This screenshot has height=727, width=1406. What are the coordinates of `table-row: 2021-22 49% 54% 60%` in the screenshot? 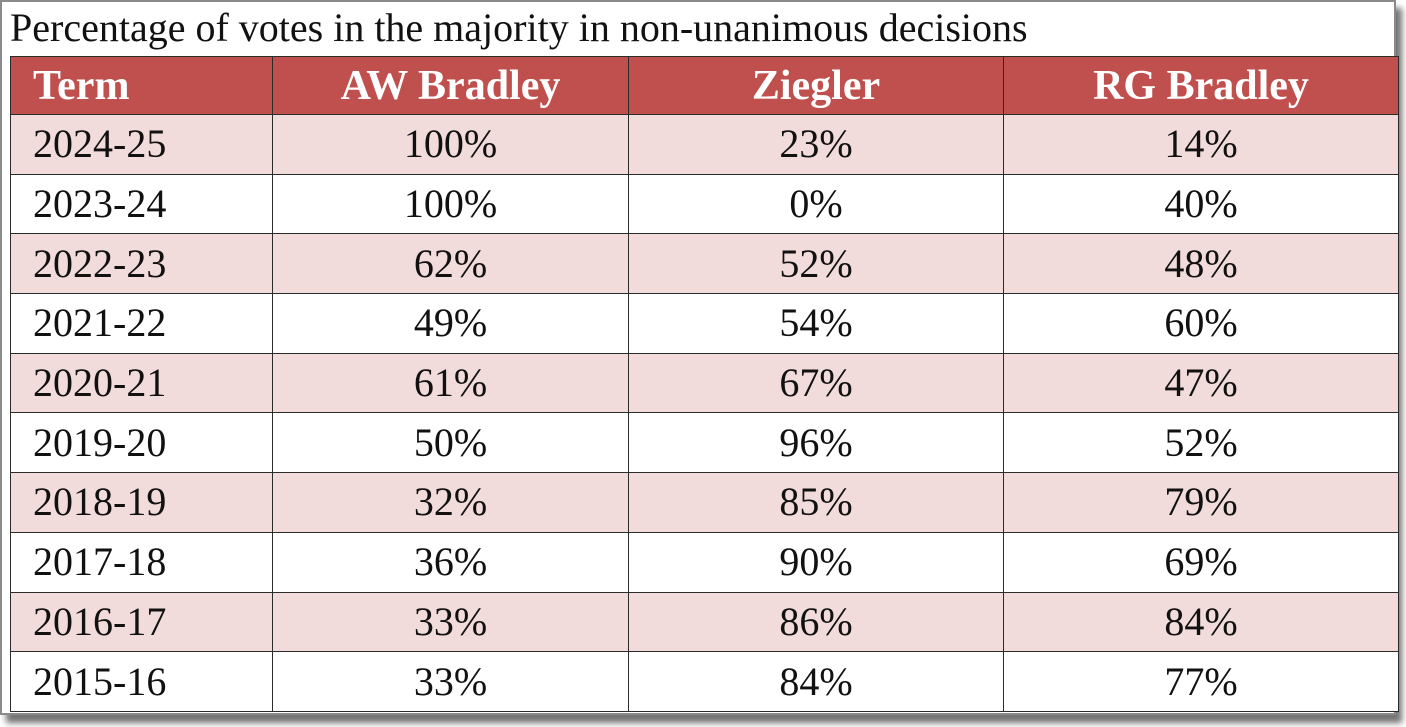 It's located at (704, 323).